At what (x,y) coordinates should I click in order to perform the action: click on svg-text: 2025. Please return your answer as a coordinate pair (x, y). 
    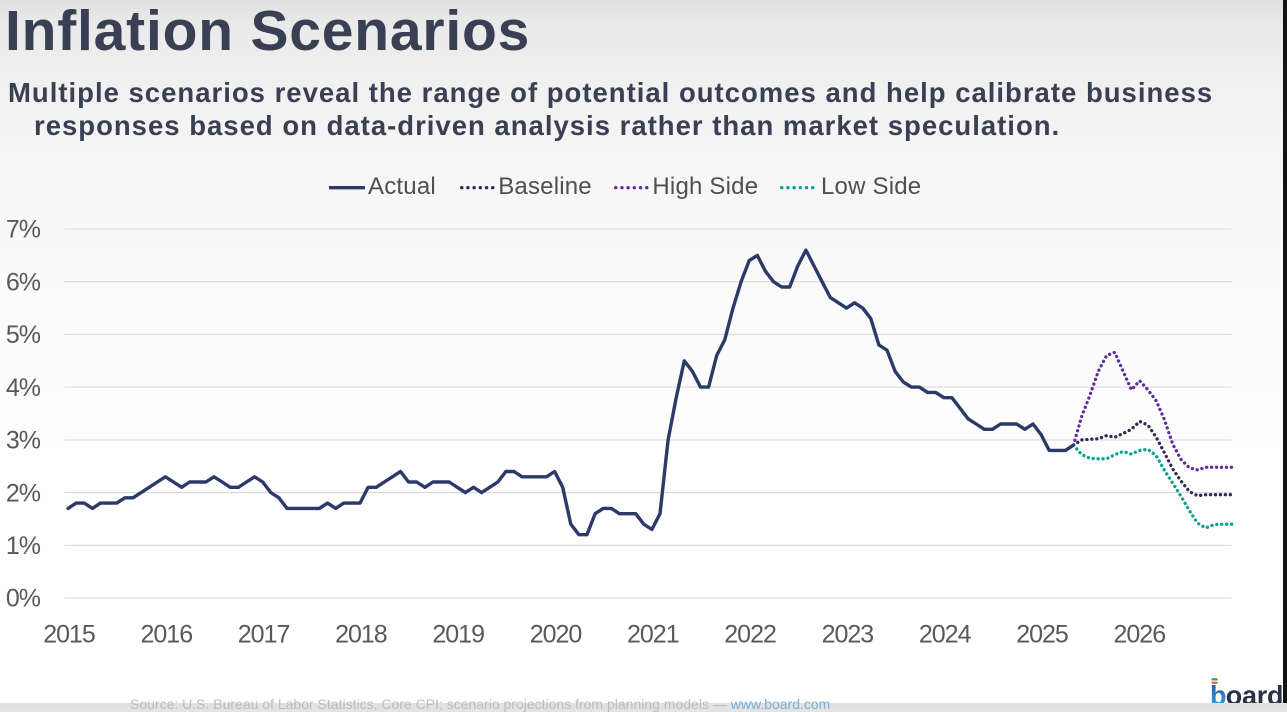
    Looking at the image, I should click on (1042, 635).